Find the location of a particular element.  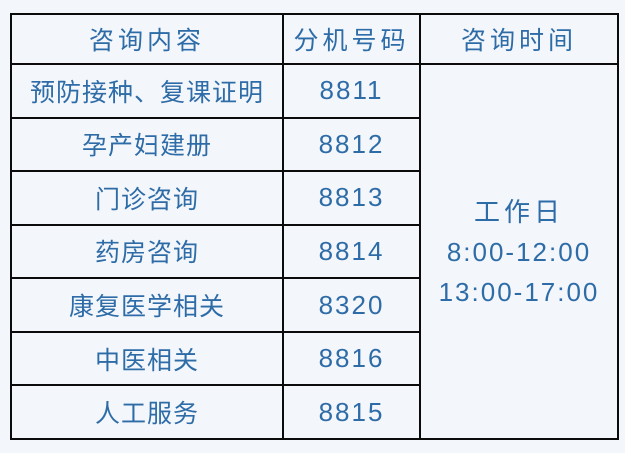

service-name: 门诊咨询 is located at coordinates (147, 198).